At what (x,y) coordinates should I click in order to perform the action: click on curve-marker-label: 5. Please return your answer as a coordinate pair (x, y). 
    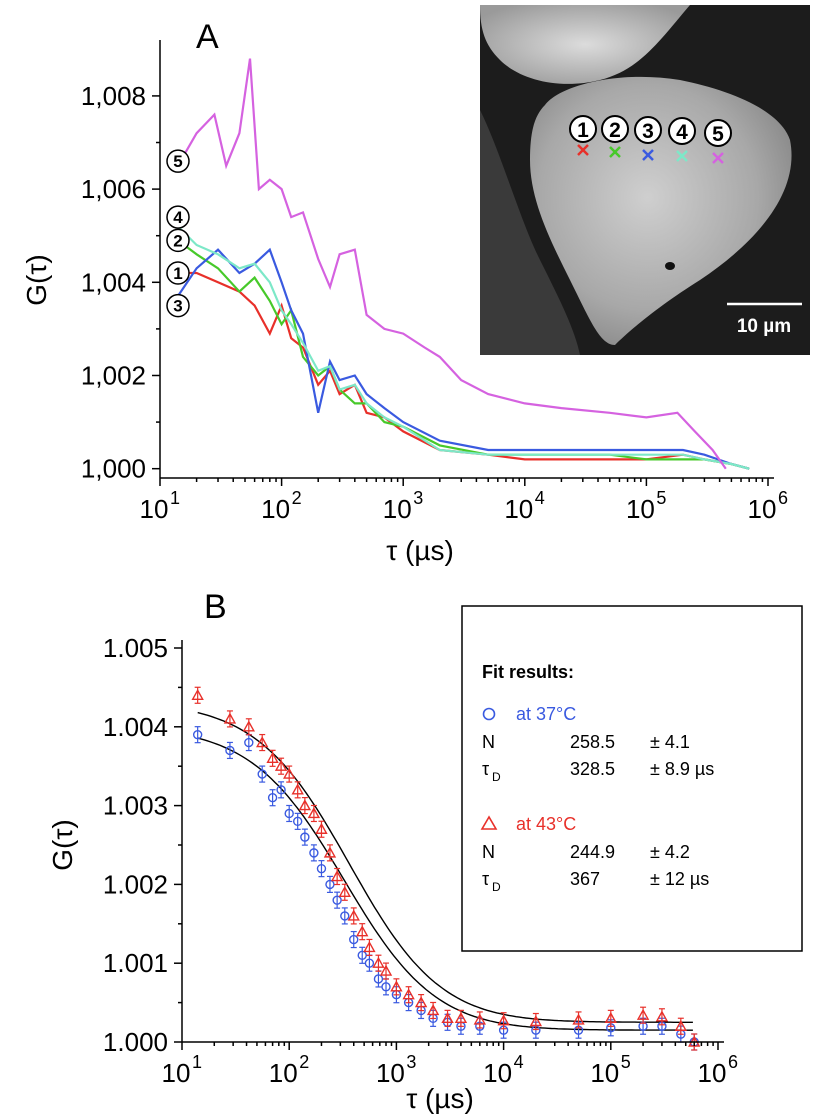
    Looking at the image, I should click on (177, 161).